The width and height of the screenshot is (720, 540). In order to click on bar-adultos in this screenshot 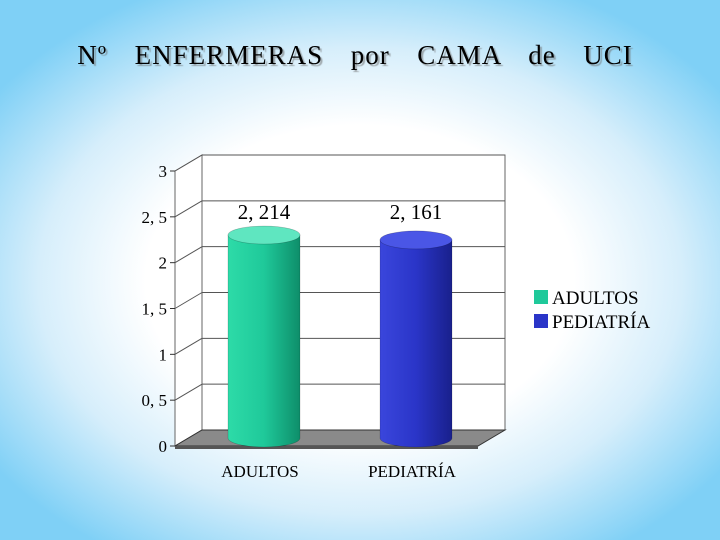, I will do `click(264, 341)`.